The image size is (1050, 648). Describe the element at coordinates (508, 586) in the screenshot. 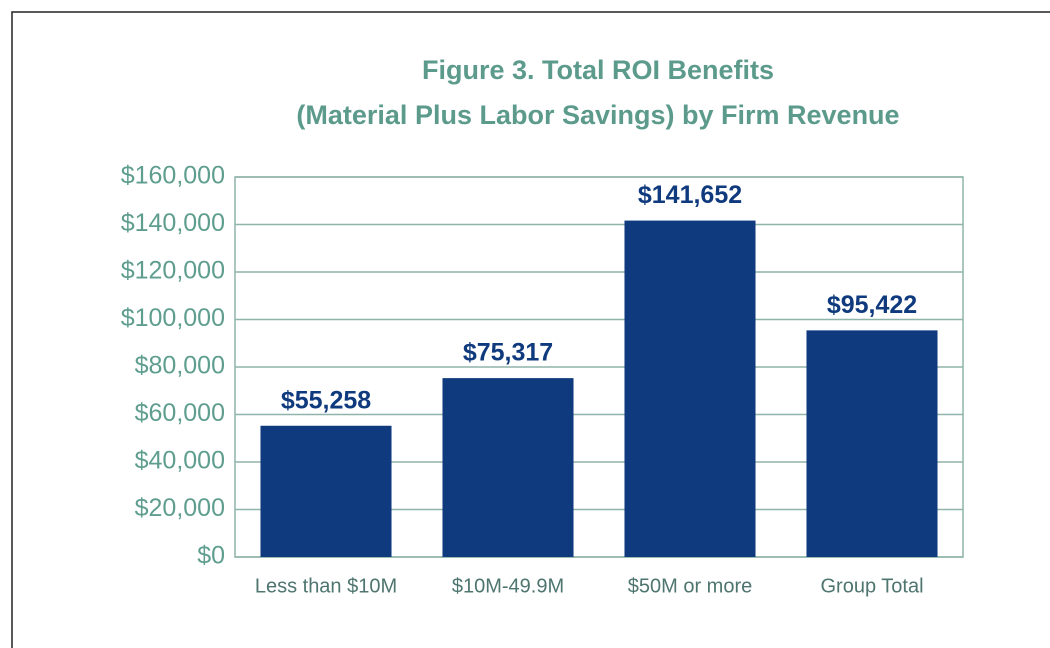

I see `x-tick-label: $10M-49.9M` at that location.